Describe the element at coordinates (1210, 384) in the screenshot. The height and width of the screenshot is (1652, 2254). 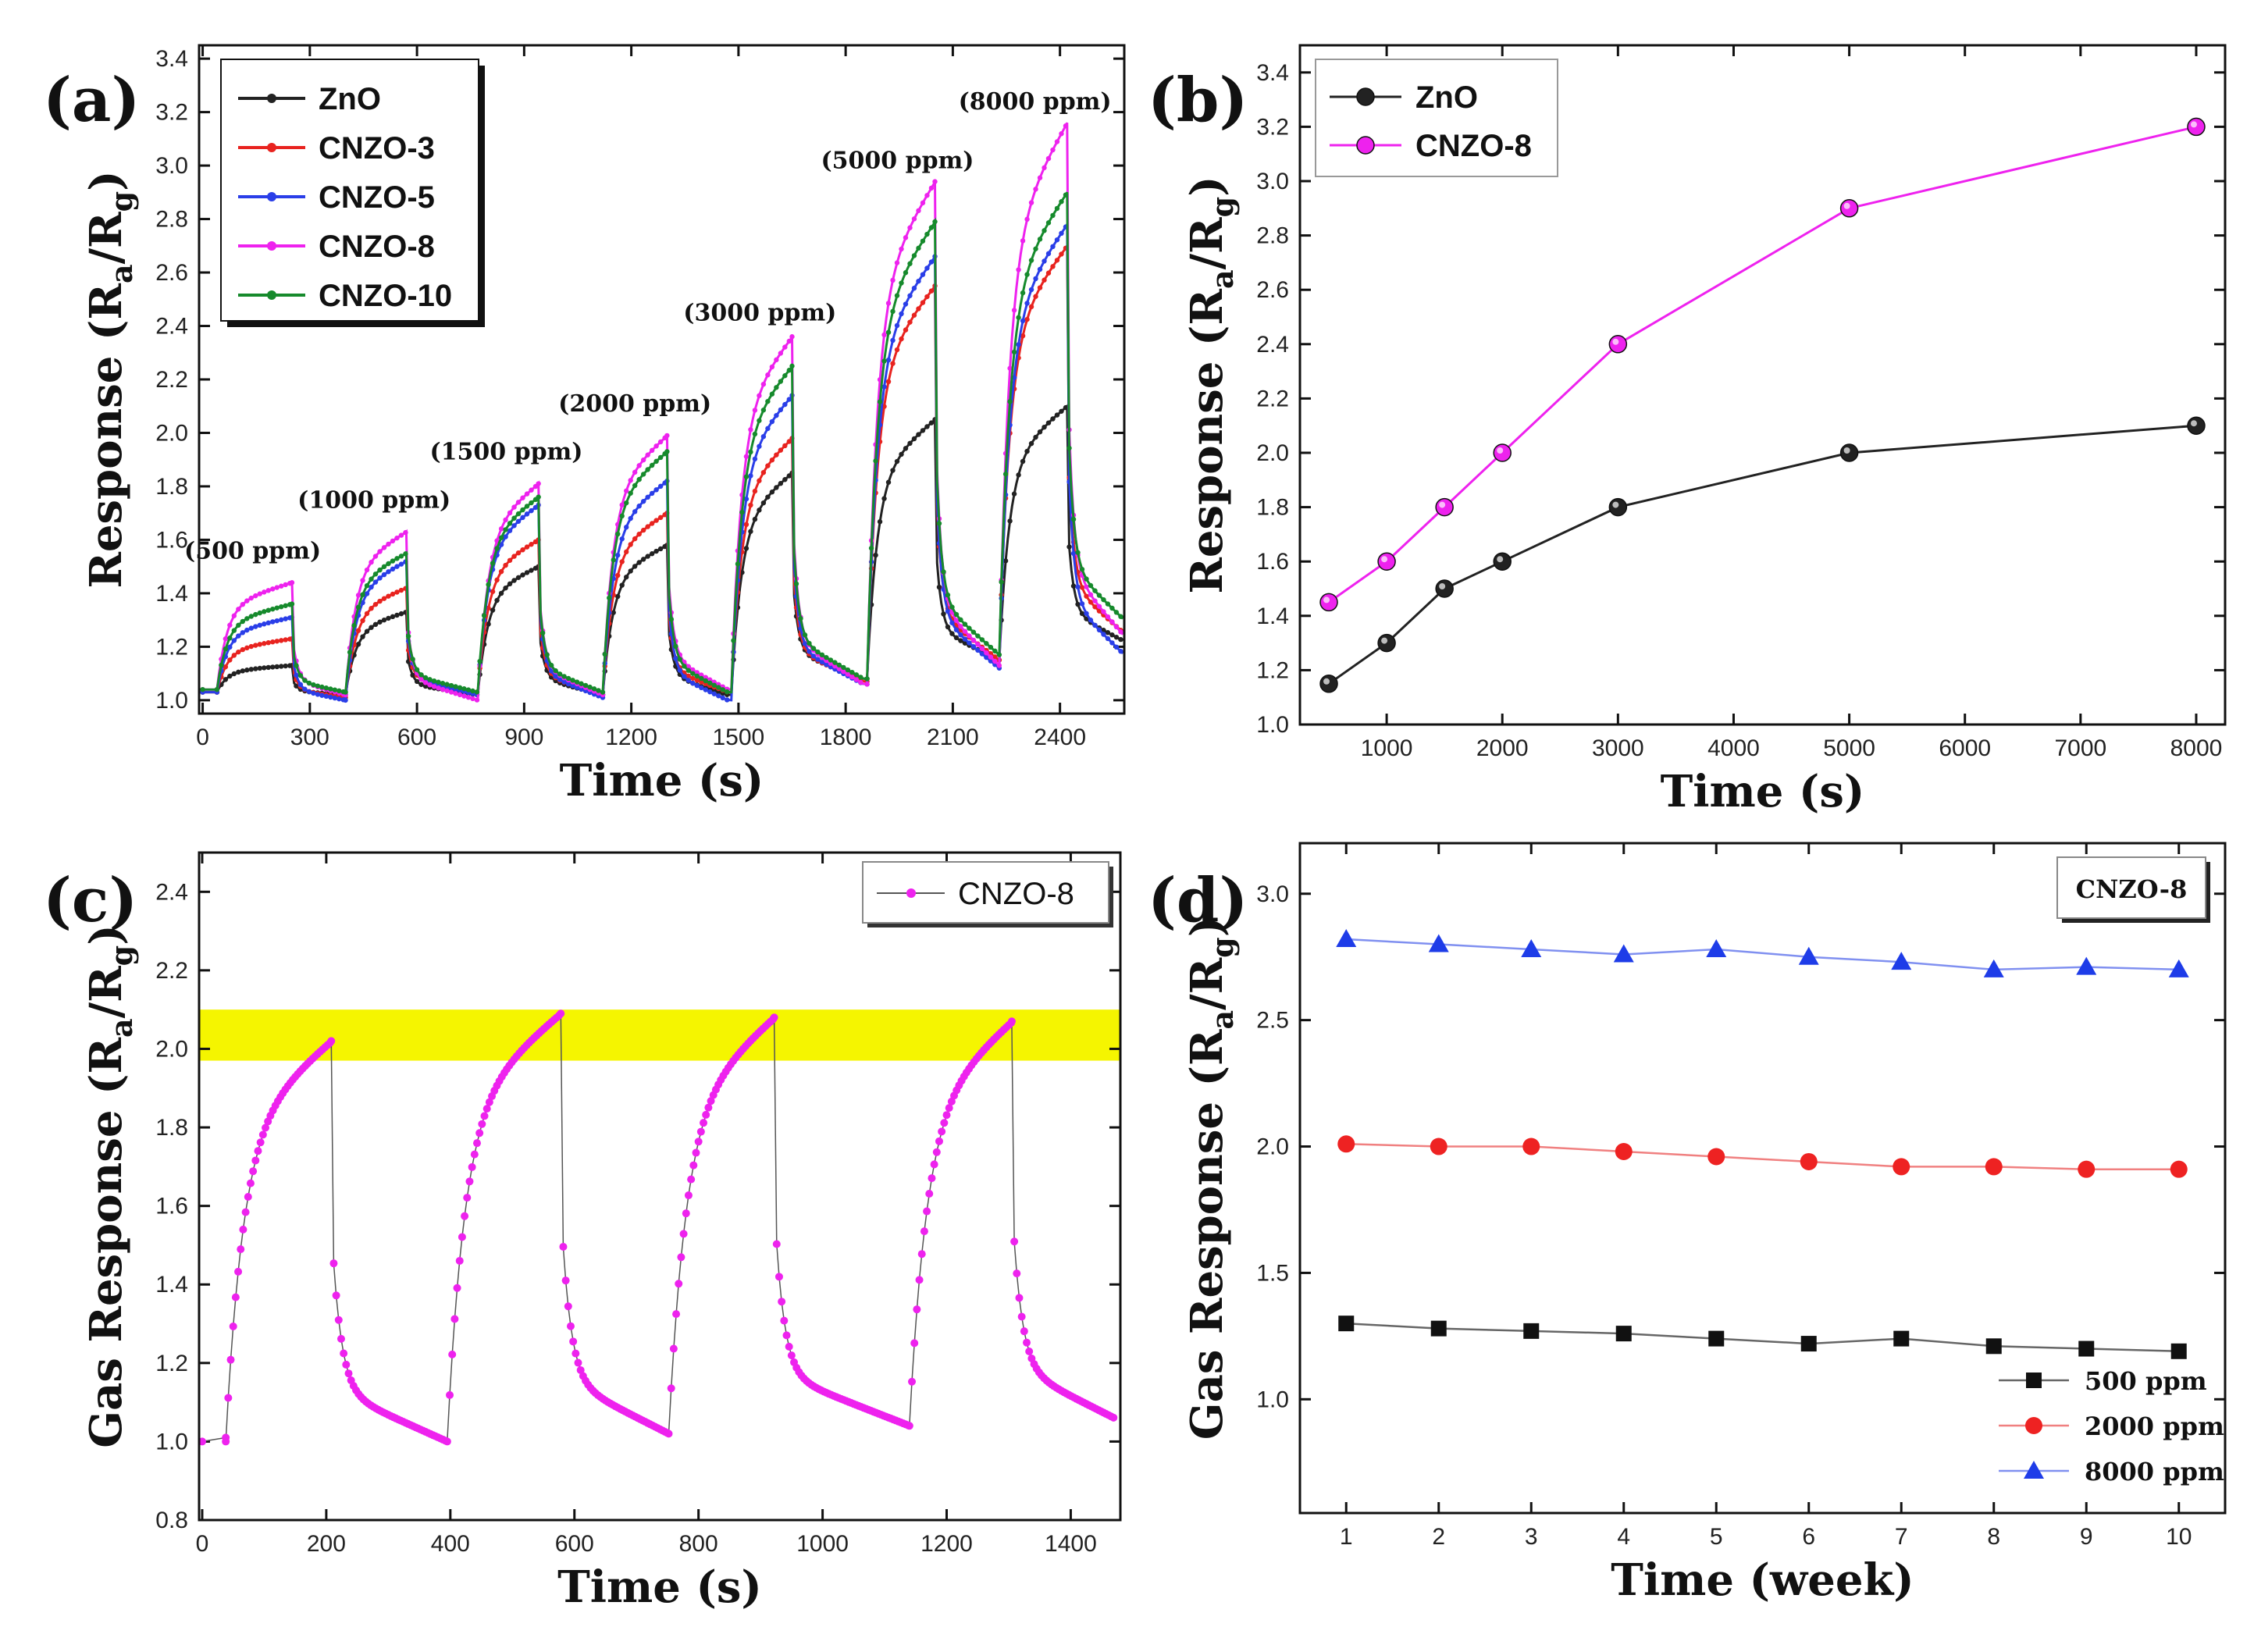
I see `y-axis-title-b: Response (Ra/Rg)` at that location.